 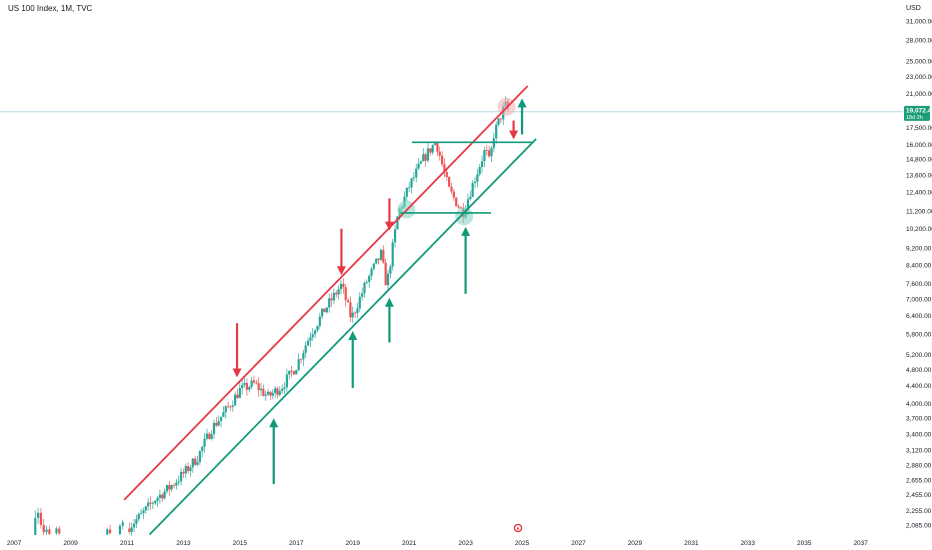 I want to click on highlight-circle, so click(x=464, y=216).